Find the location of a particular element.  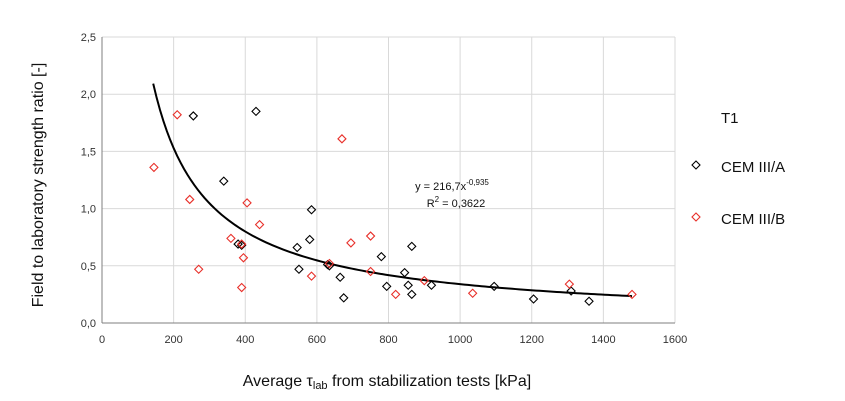

y-tick-label: 2,0 is located at coordinates (88, 95).